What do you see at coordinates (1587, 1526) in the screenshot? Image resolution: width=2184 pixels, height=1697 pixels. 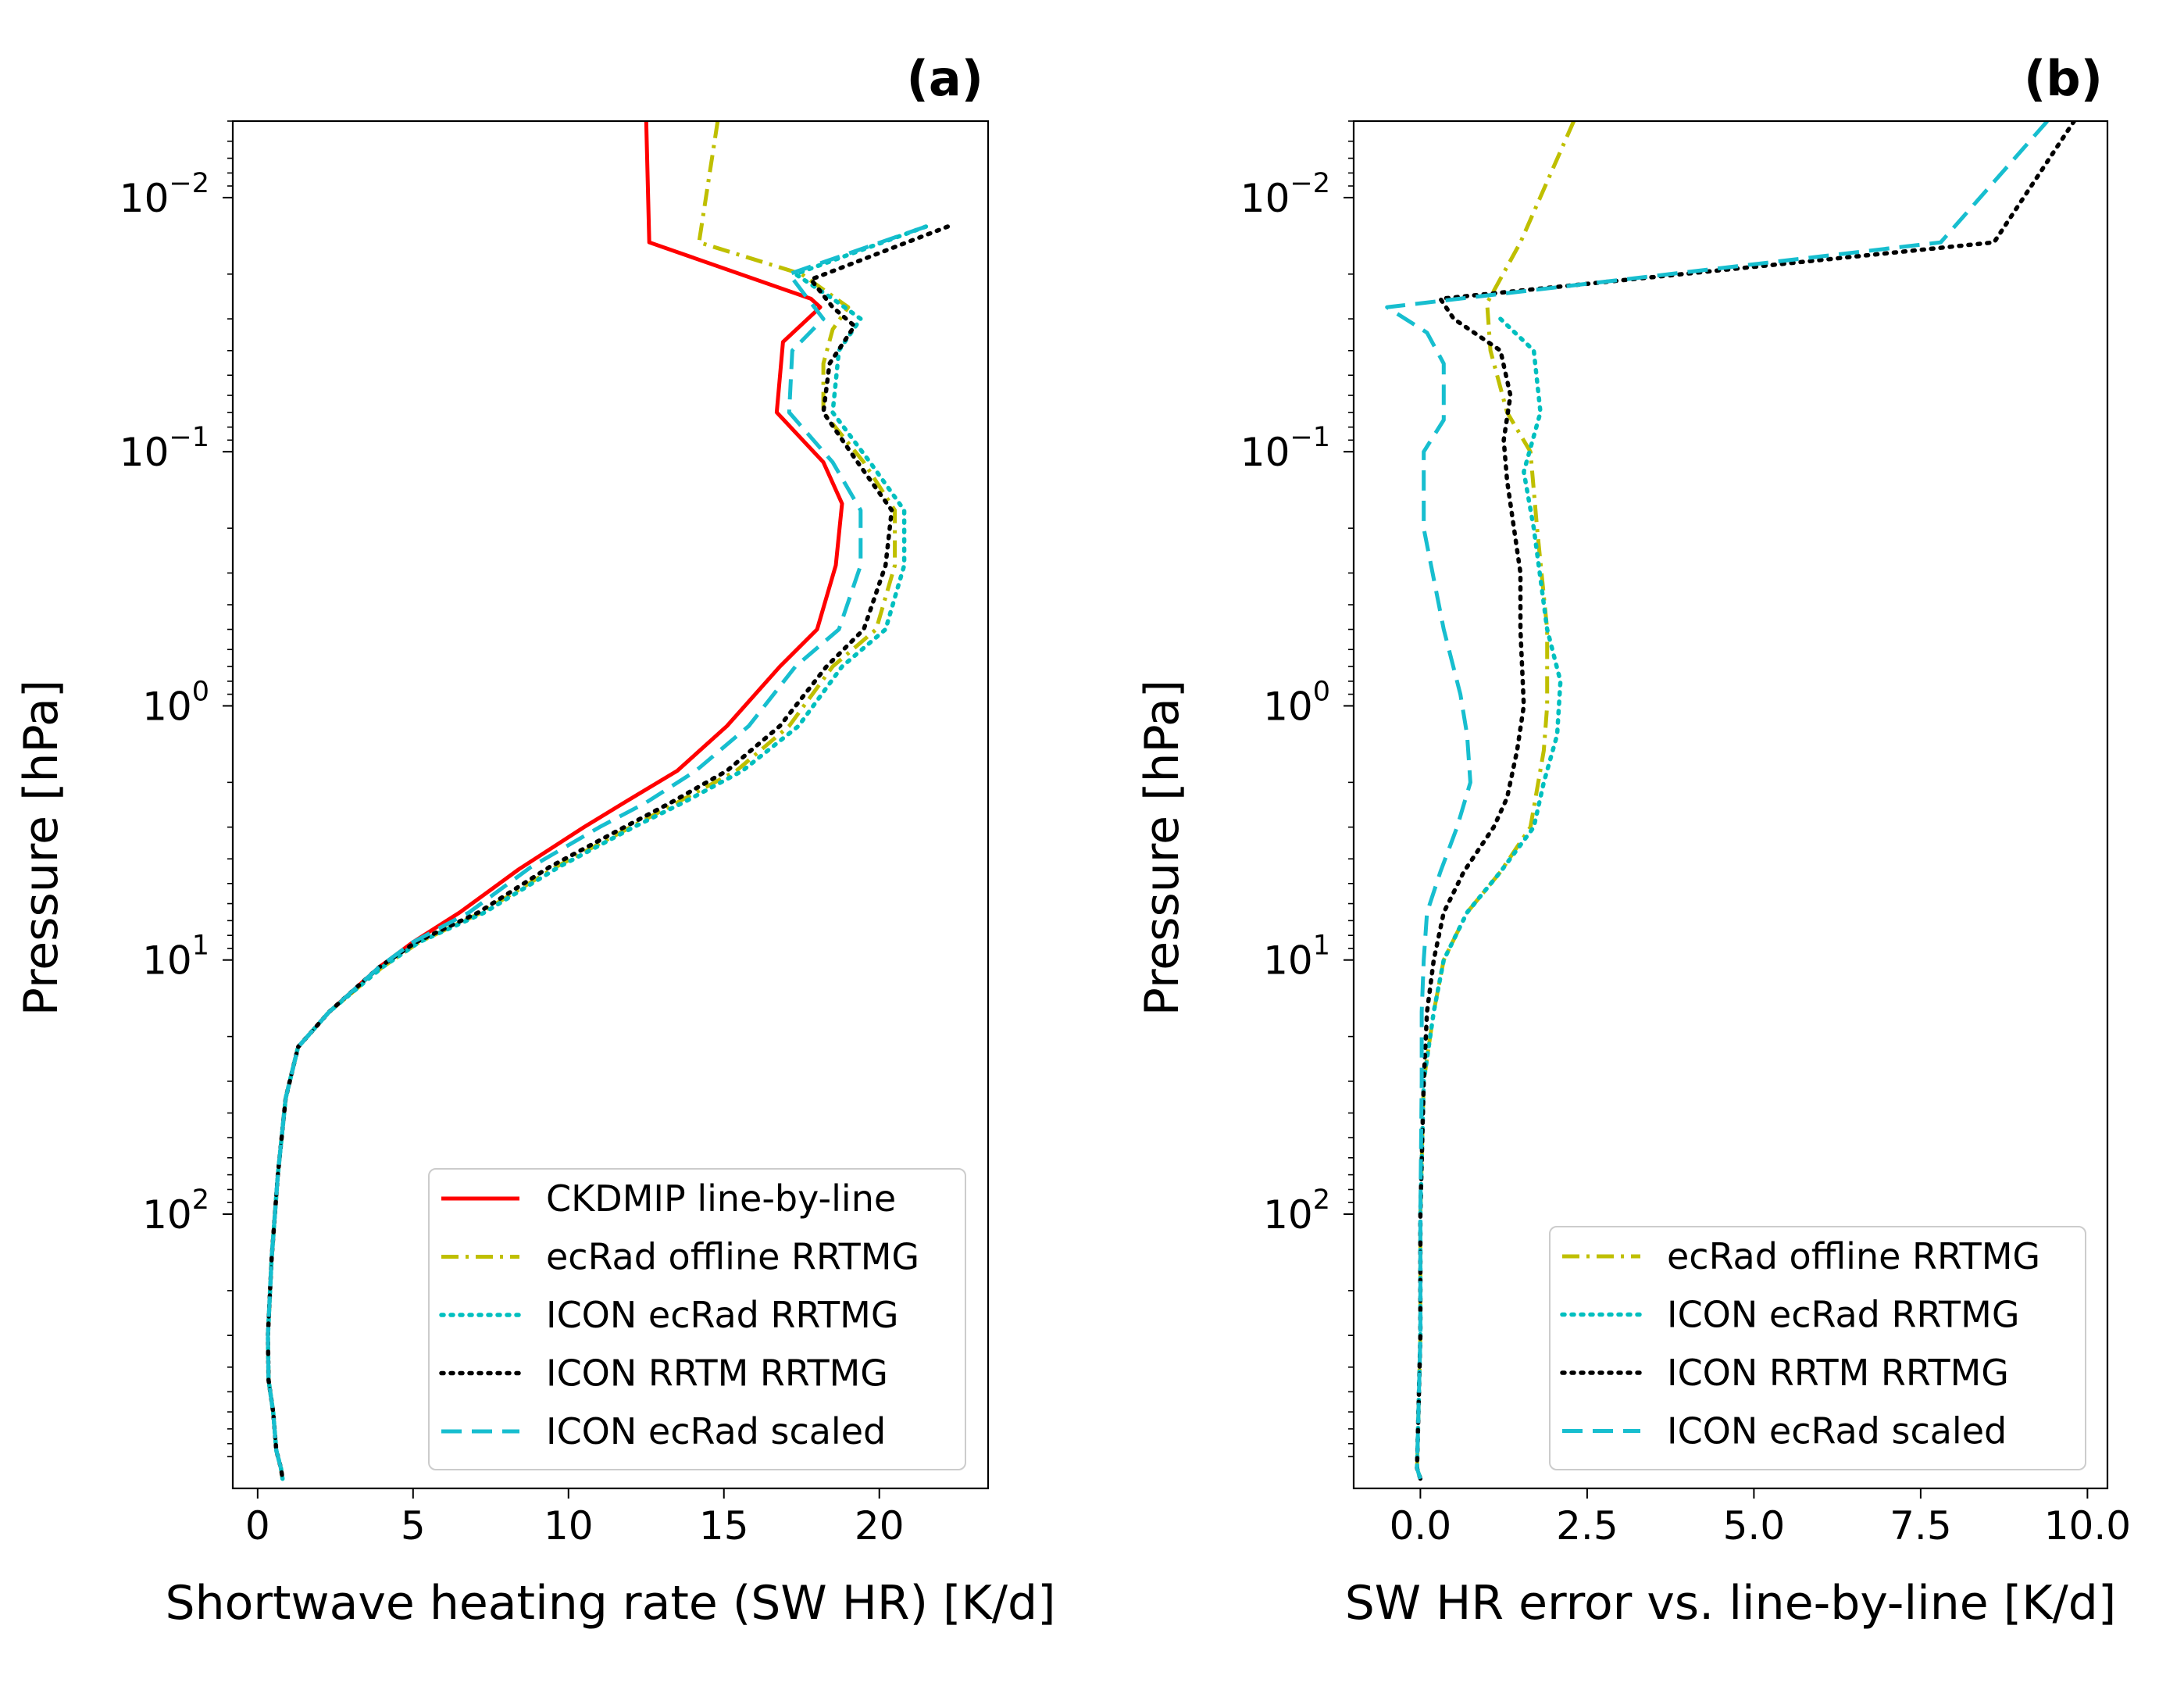 I see `x-tick-label: 2.5` at bounding box center [1587, 1526].